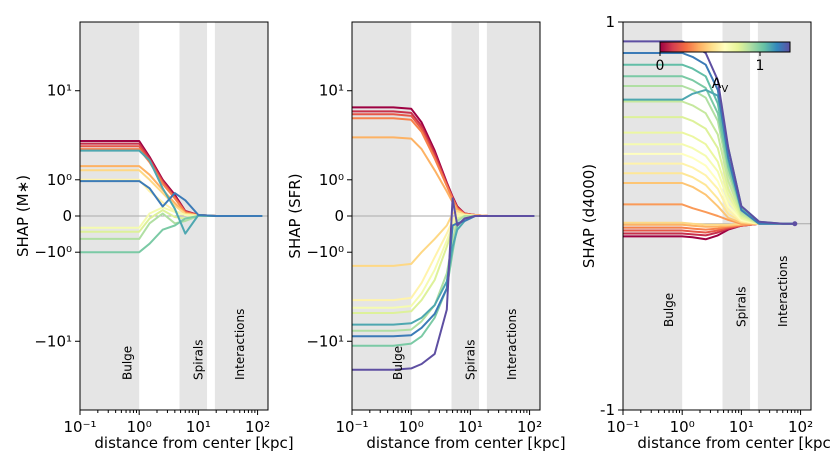 The width and height of the screenshot is (830, 467). I want to click on region-bulge, so click(653, 216).